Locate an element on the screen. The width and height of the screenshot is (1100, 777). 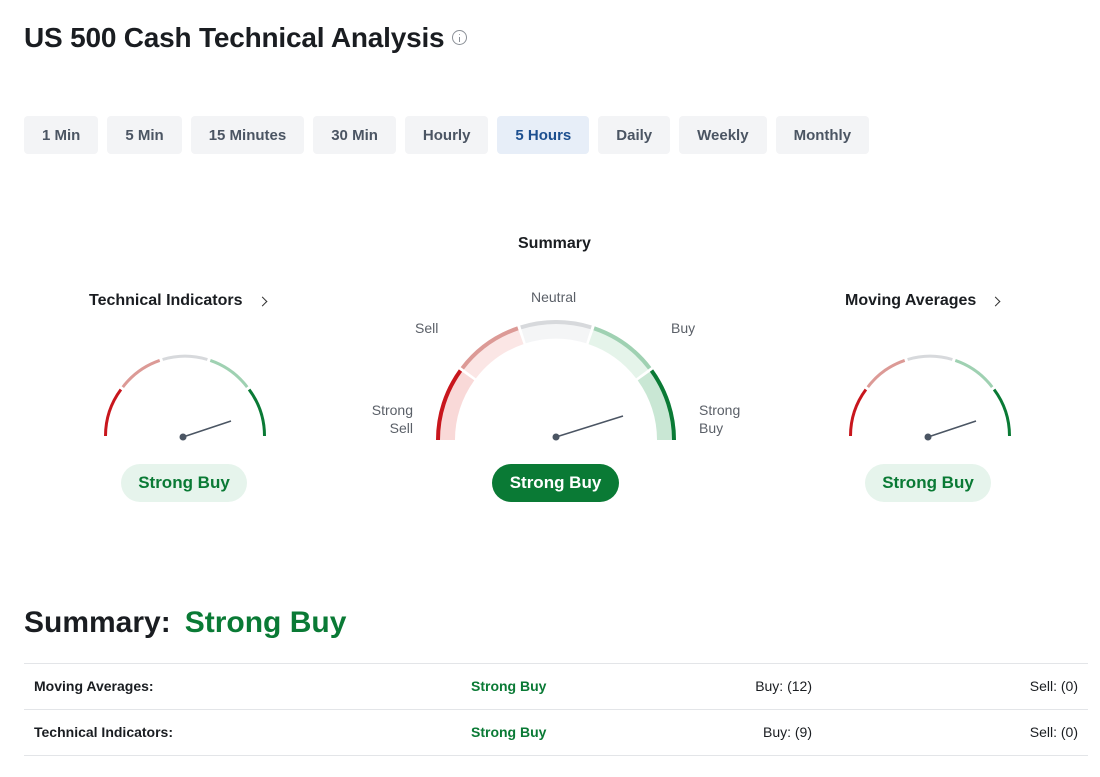
tab-30-min: 30 Min is located at coordinates (354, 135).